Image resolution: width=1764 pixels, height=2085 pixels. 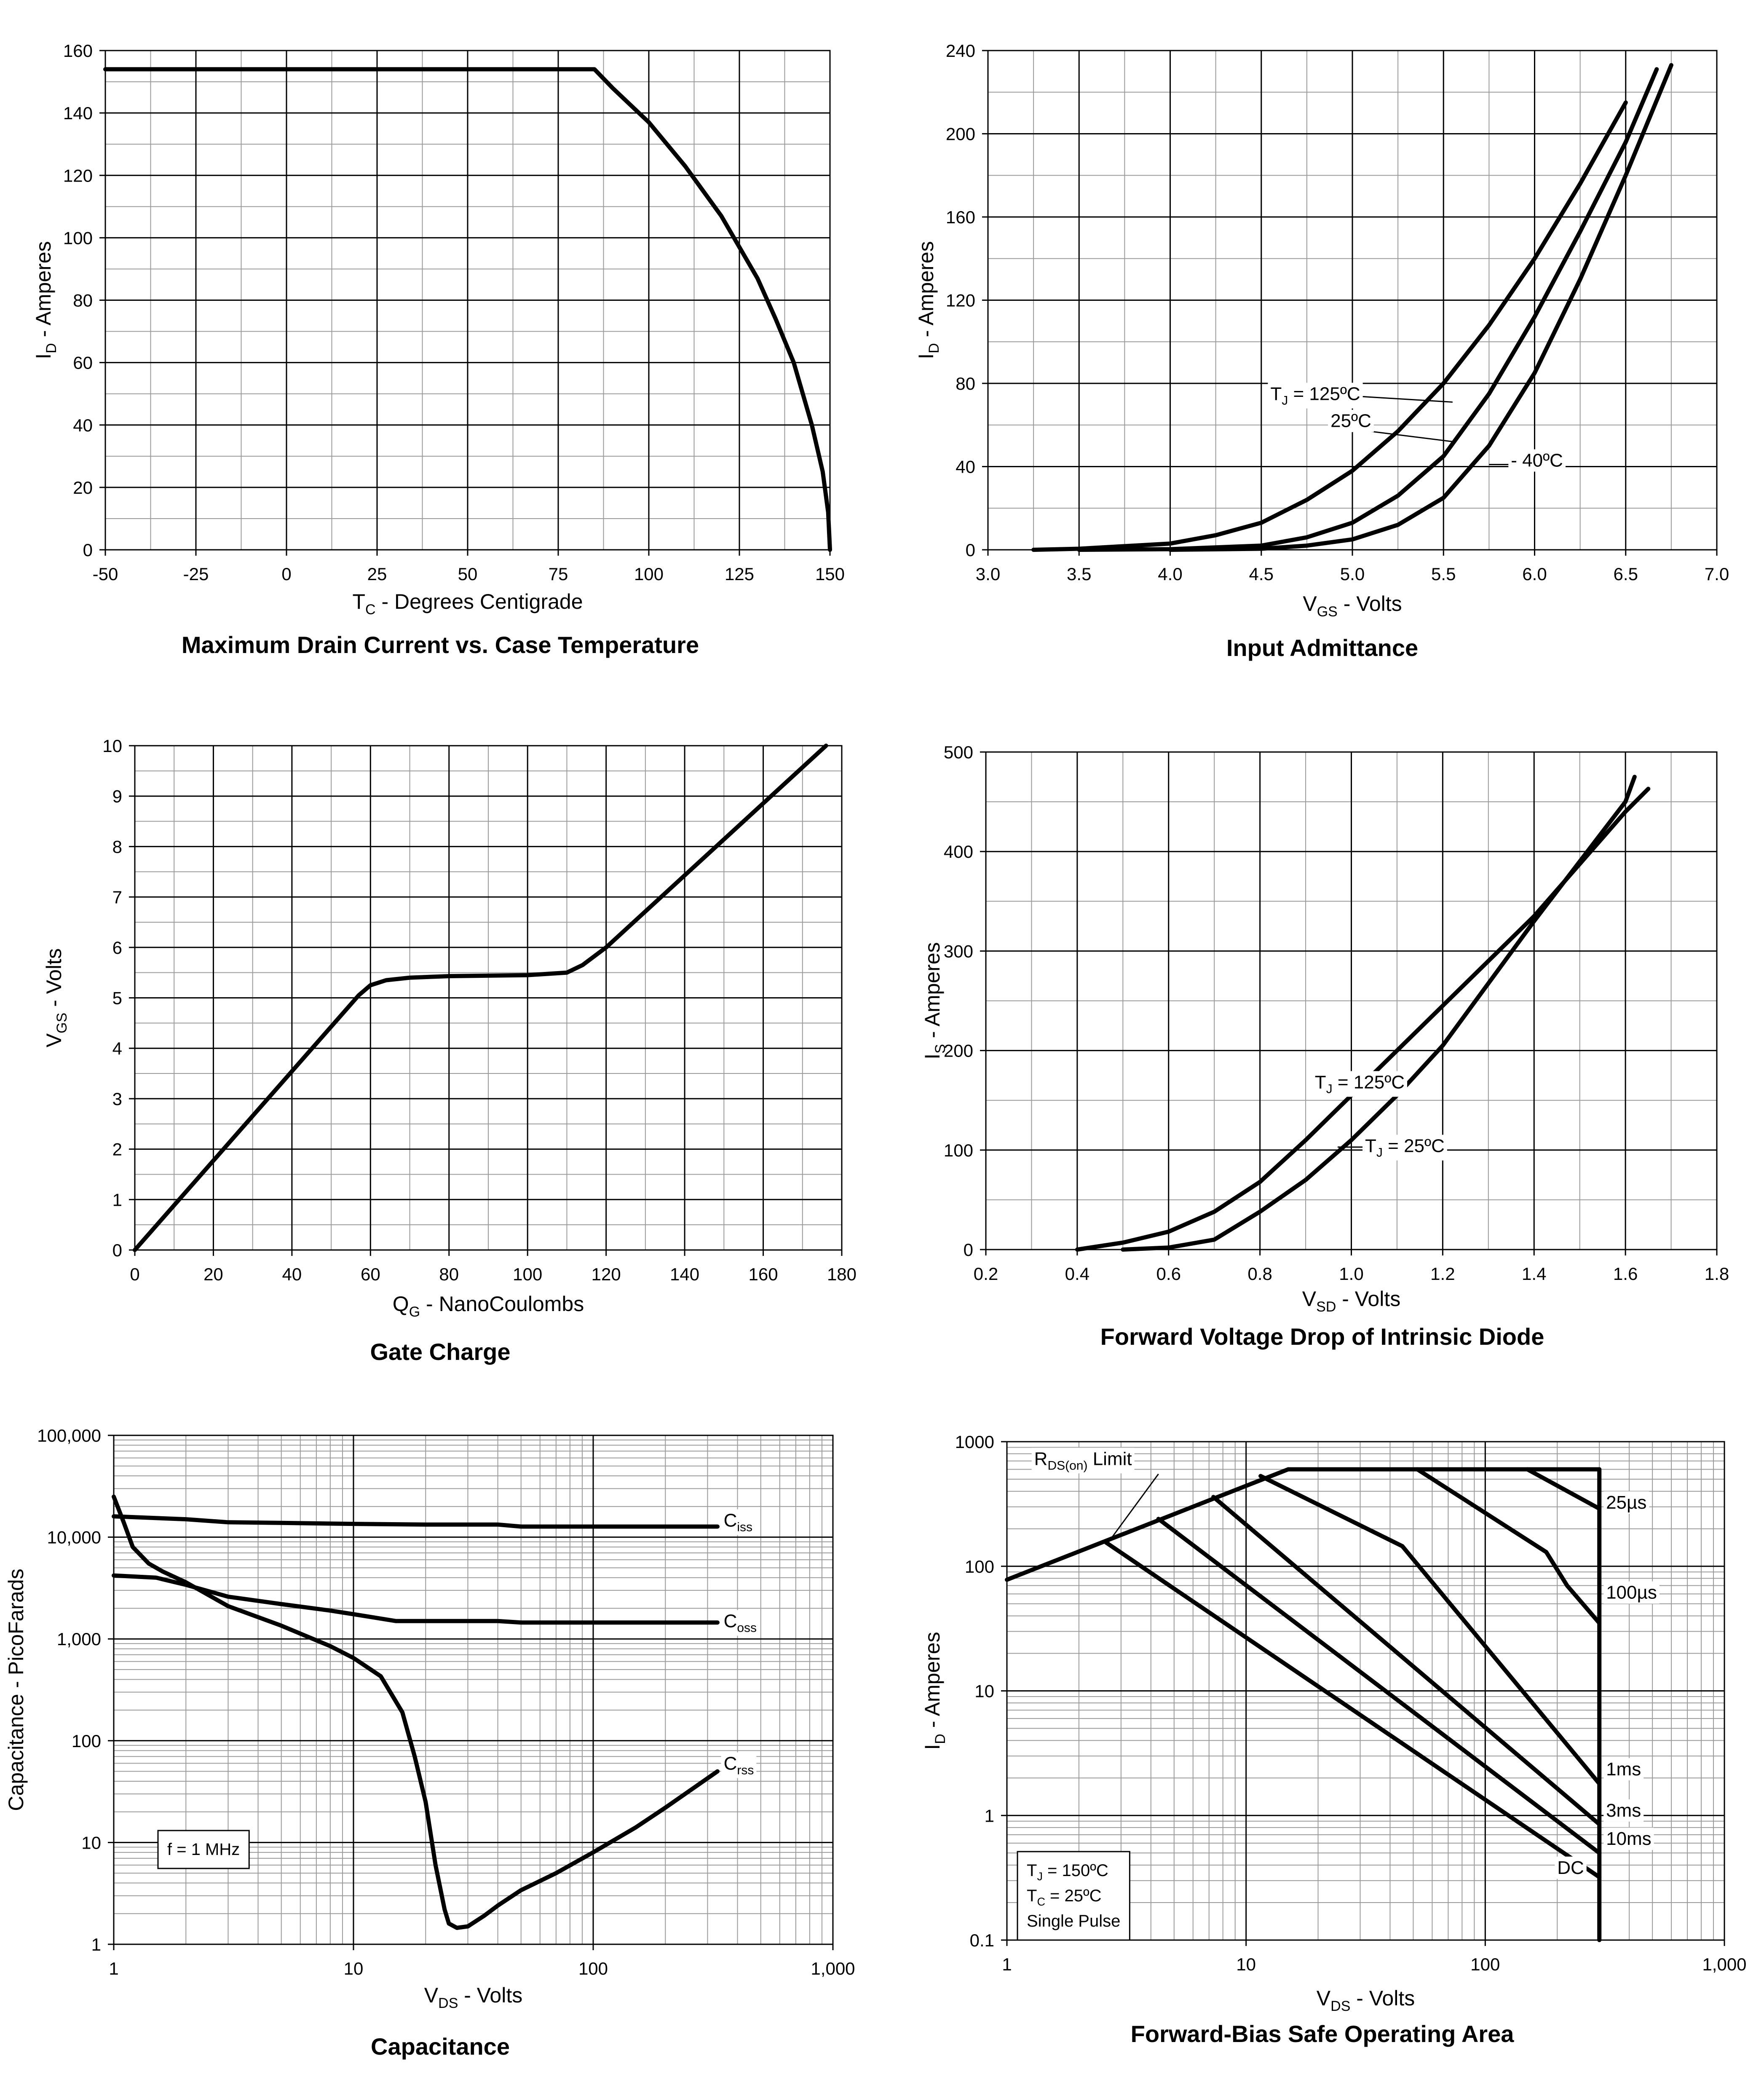 What do you see at coordinates (1442, 1274) in the screenshot?
I see `x-tick-label: 1.2` at bounding box center [1442, 1274].